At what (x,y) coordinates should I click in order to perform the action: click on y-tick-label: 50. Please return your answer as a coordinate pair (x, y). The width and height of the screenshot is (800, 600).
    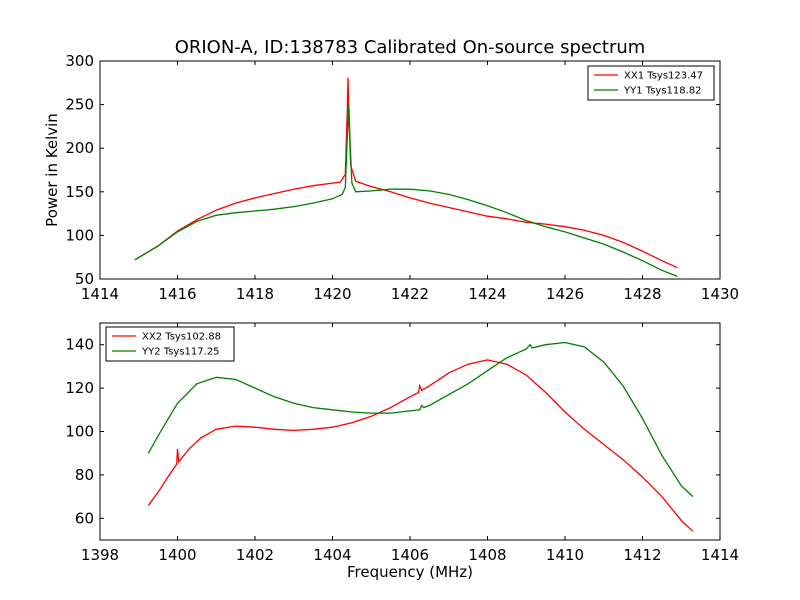
    Looking at the image, I should click on (84, 279).